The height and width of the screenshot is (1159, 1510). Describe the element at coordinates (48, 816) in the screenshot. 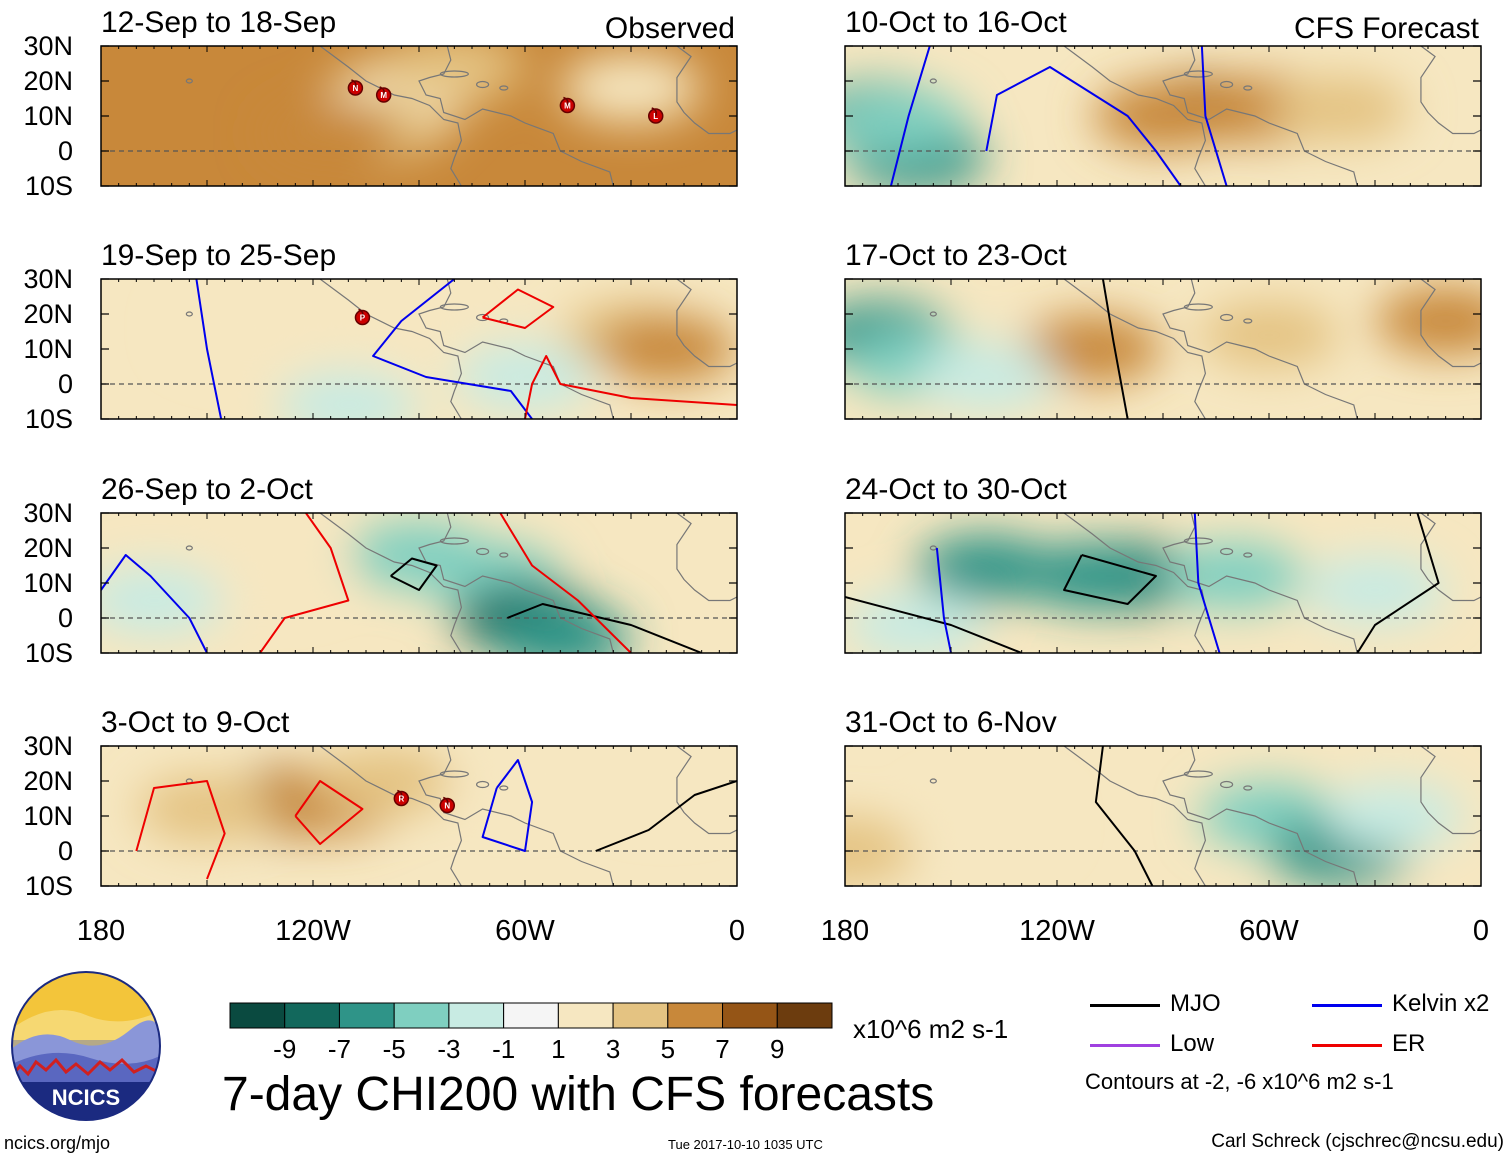

I see `y-tick-label: 10N` at that location.